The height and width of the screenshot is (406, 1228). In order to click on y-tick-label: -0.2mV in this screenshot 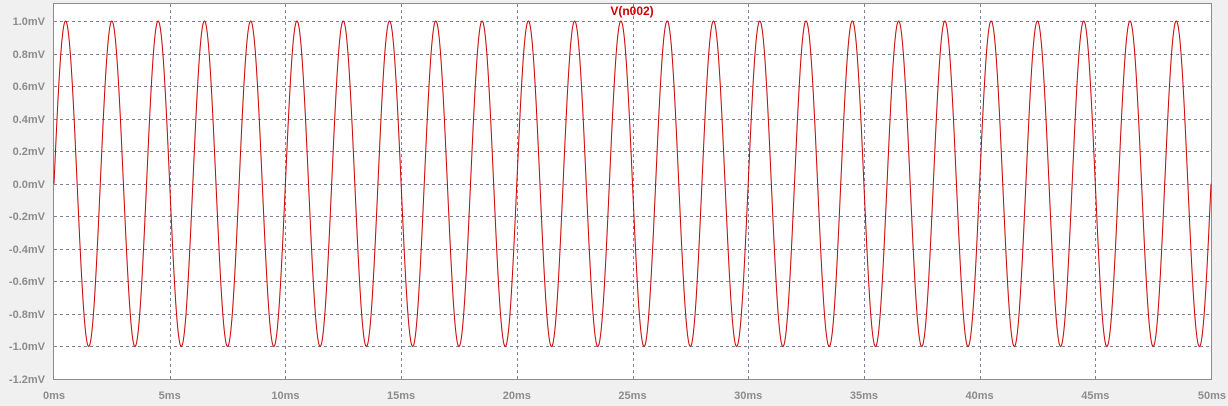, I will do `click(27, 217)`.